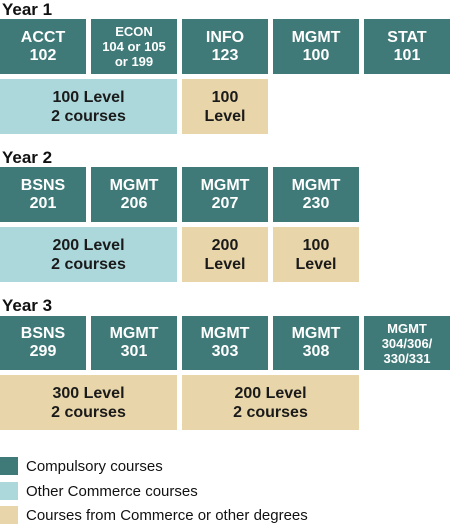  What do you see at coordinates (9, 515) in the screenshot?
I see `legend-swatch-other-degrees` at bounding box center [9, 515].